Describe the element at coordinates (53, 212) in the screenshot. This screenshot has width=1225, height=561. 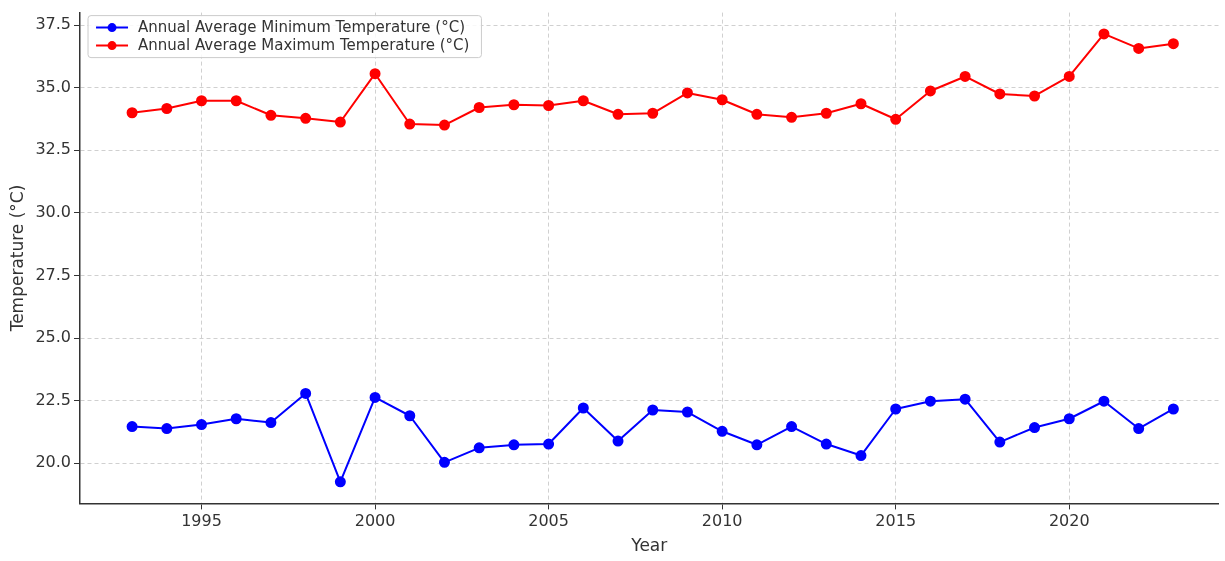
I see `y-tick-label: 30.0` at that location.